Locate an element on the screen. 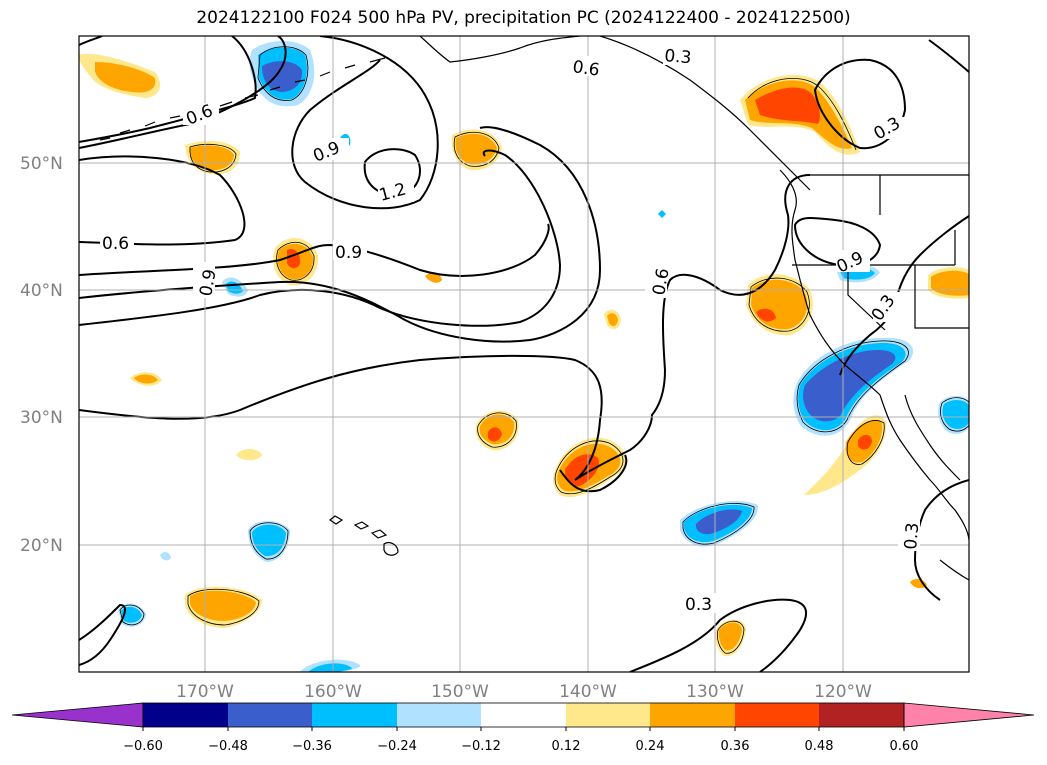  gulf-california-coast is located at coordinates (932, 437).